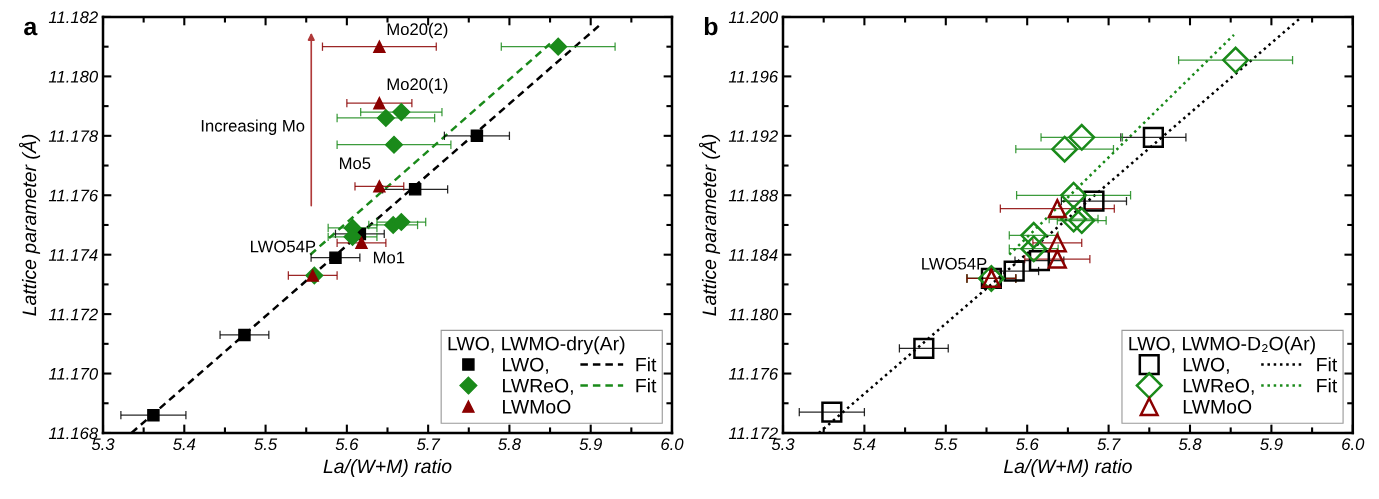 Image resolution: width=1379 pixels, height=499 pixels. Describe the element at coordinates (753, 255) in the screenshot. I see `y-tick-label: 11.184` at that location.